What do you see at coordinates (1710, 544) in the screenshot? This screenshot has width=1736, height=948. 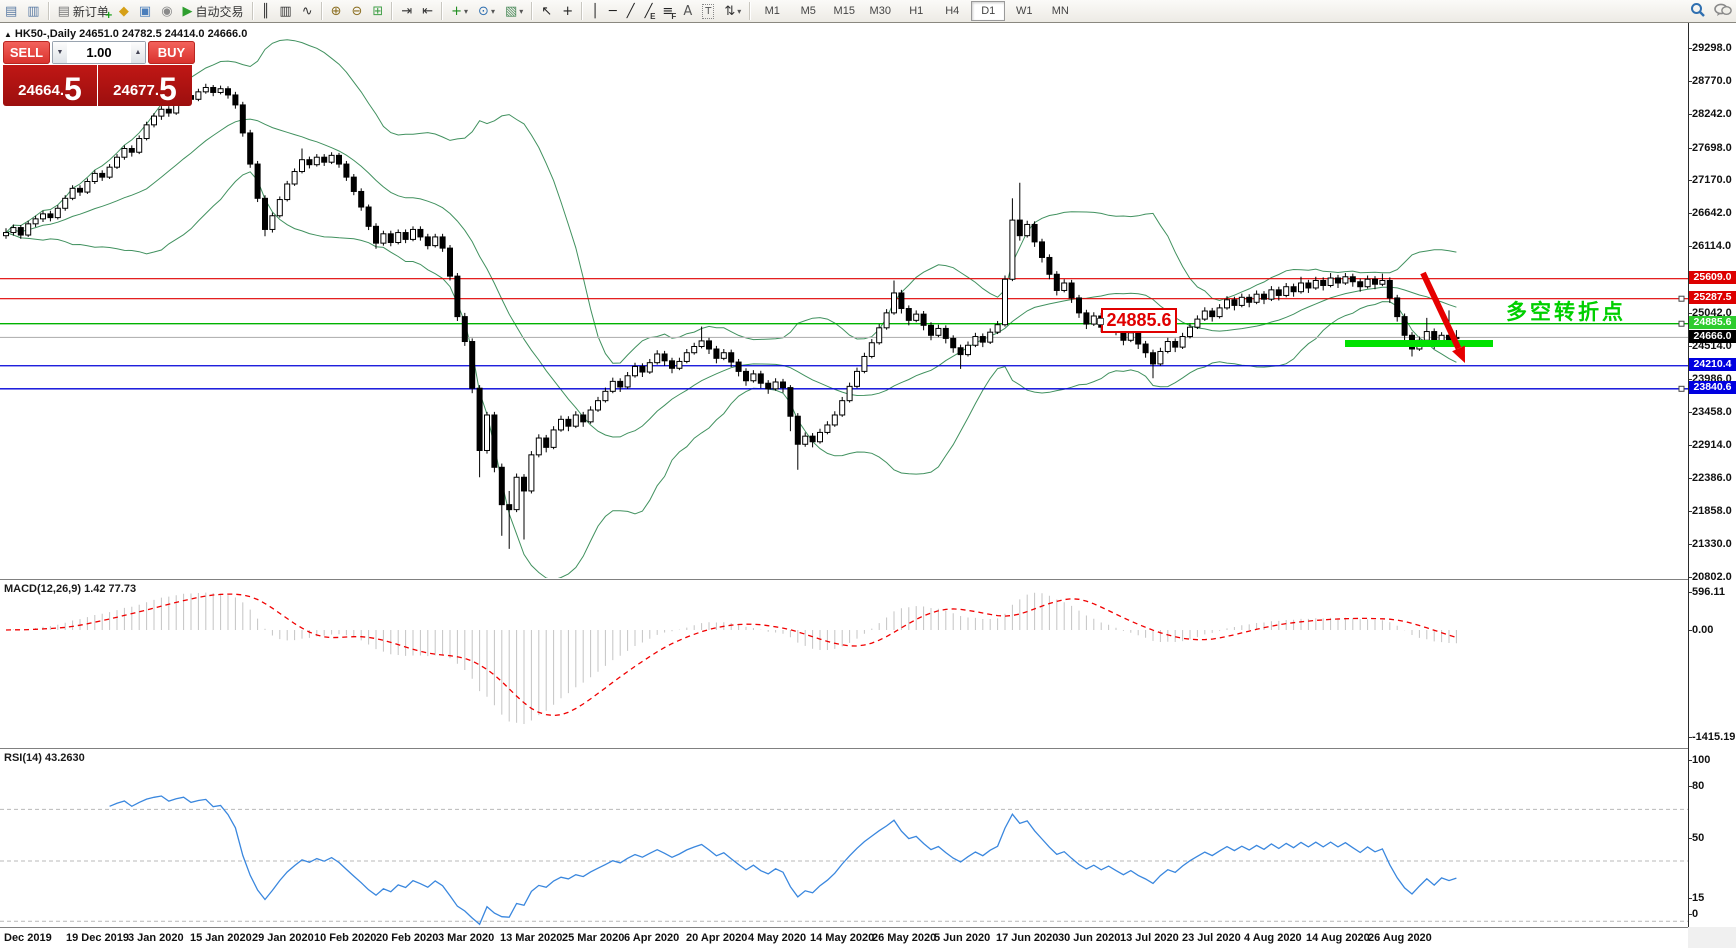 I see `price-tick-label: 21330.0` at bounding box center [1710, 544].